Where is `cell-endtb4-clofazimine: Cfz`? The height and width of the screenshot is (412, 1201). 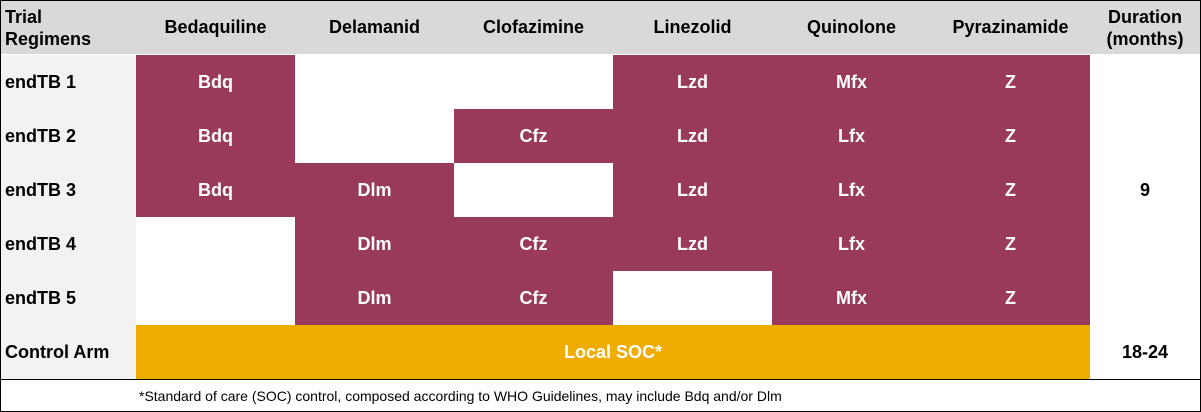 cell-endtb4-clofazimine: Cfz is located at coordinates (533, 244).